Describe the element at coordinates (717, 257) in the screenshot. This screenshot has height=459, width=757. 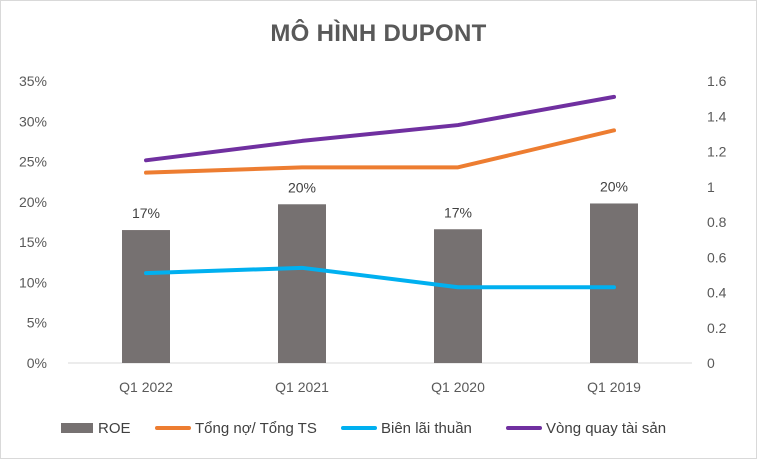
I see `right-tick-label: 0.6` at that location.